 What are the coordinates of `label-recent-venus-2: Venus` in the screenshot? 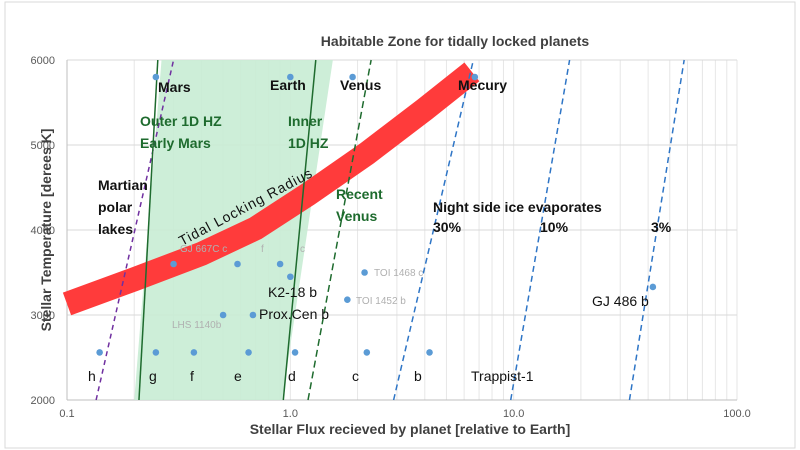 It's located at (356, 216).